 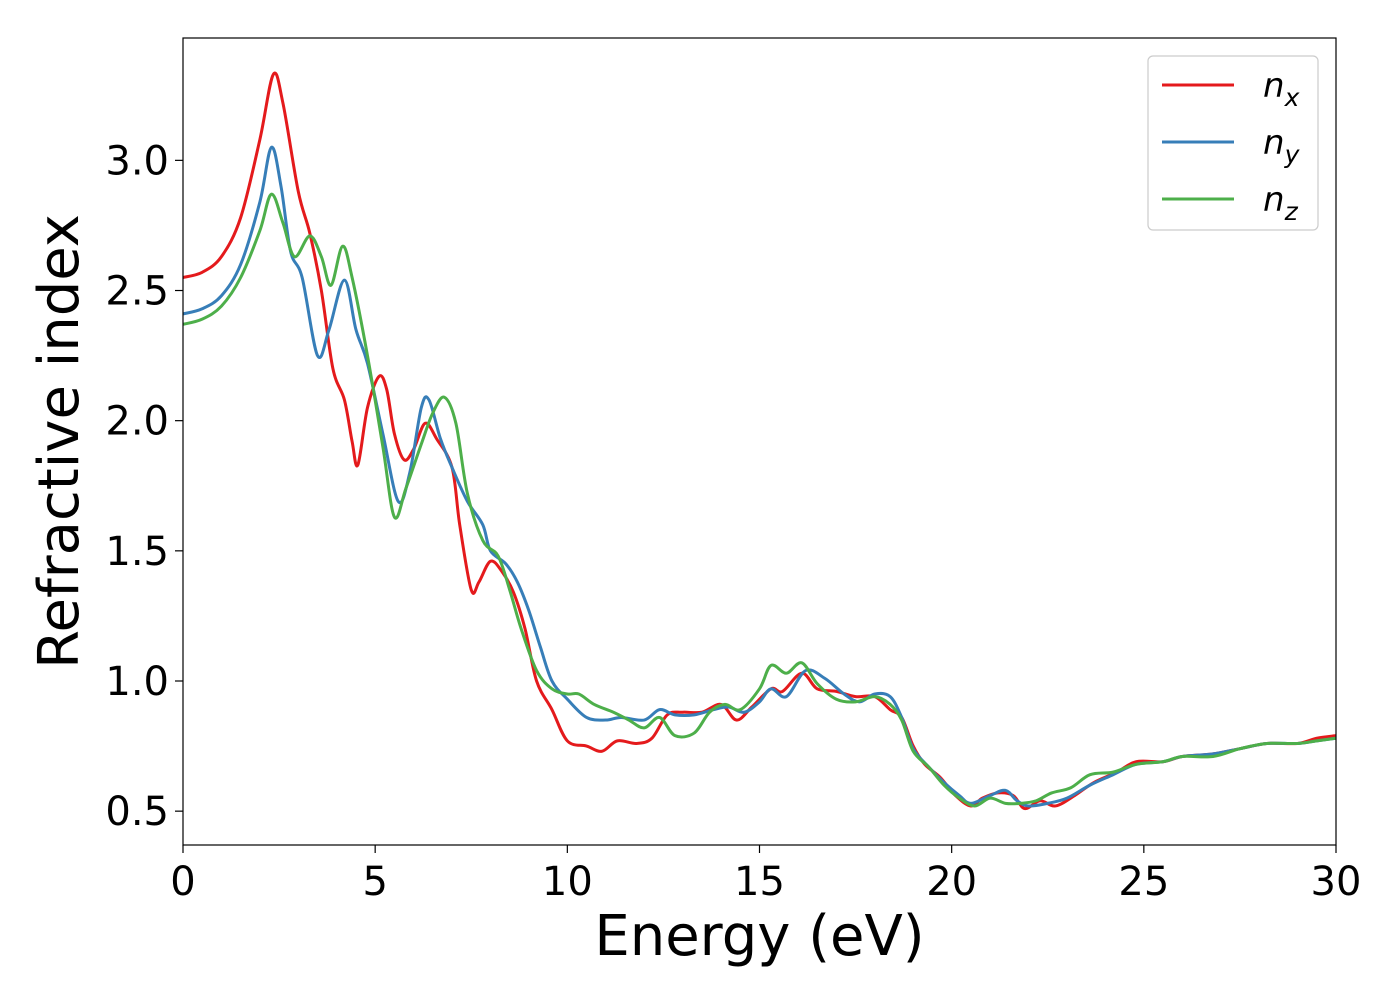 What do you see at coordinates (1143, 882) in the screenshot?
I see `x-tick-label: 25` at bounding box center [1143, 882].